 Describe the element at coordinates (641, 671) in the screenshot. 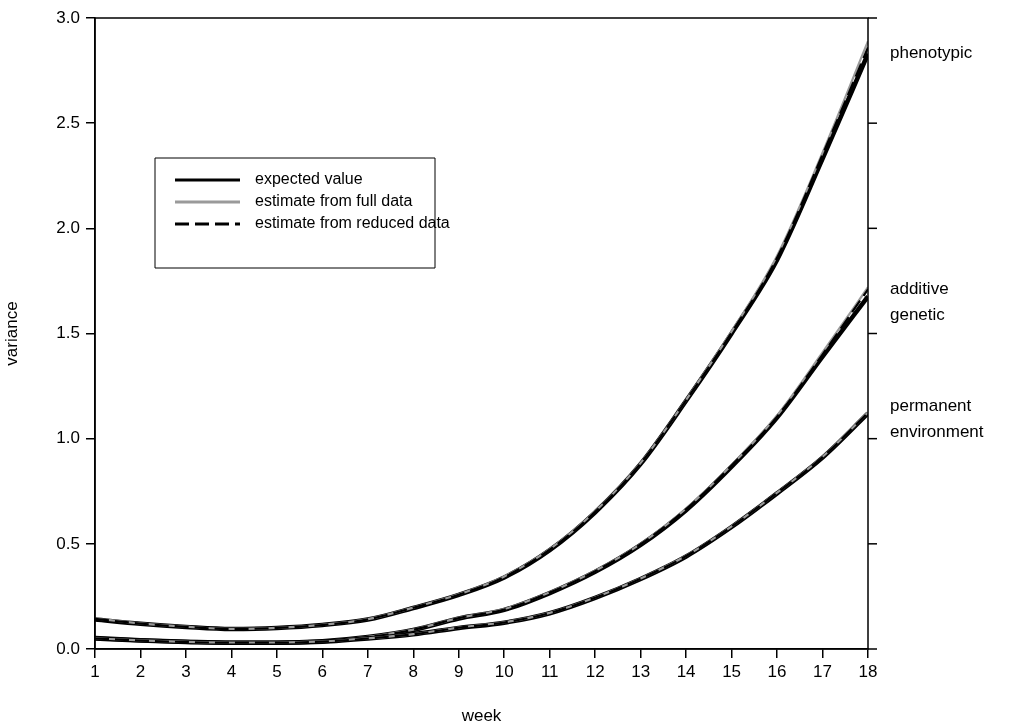

I see `x-tick-label: 13` at that location.